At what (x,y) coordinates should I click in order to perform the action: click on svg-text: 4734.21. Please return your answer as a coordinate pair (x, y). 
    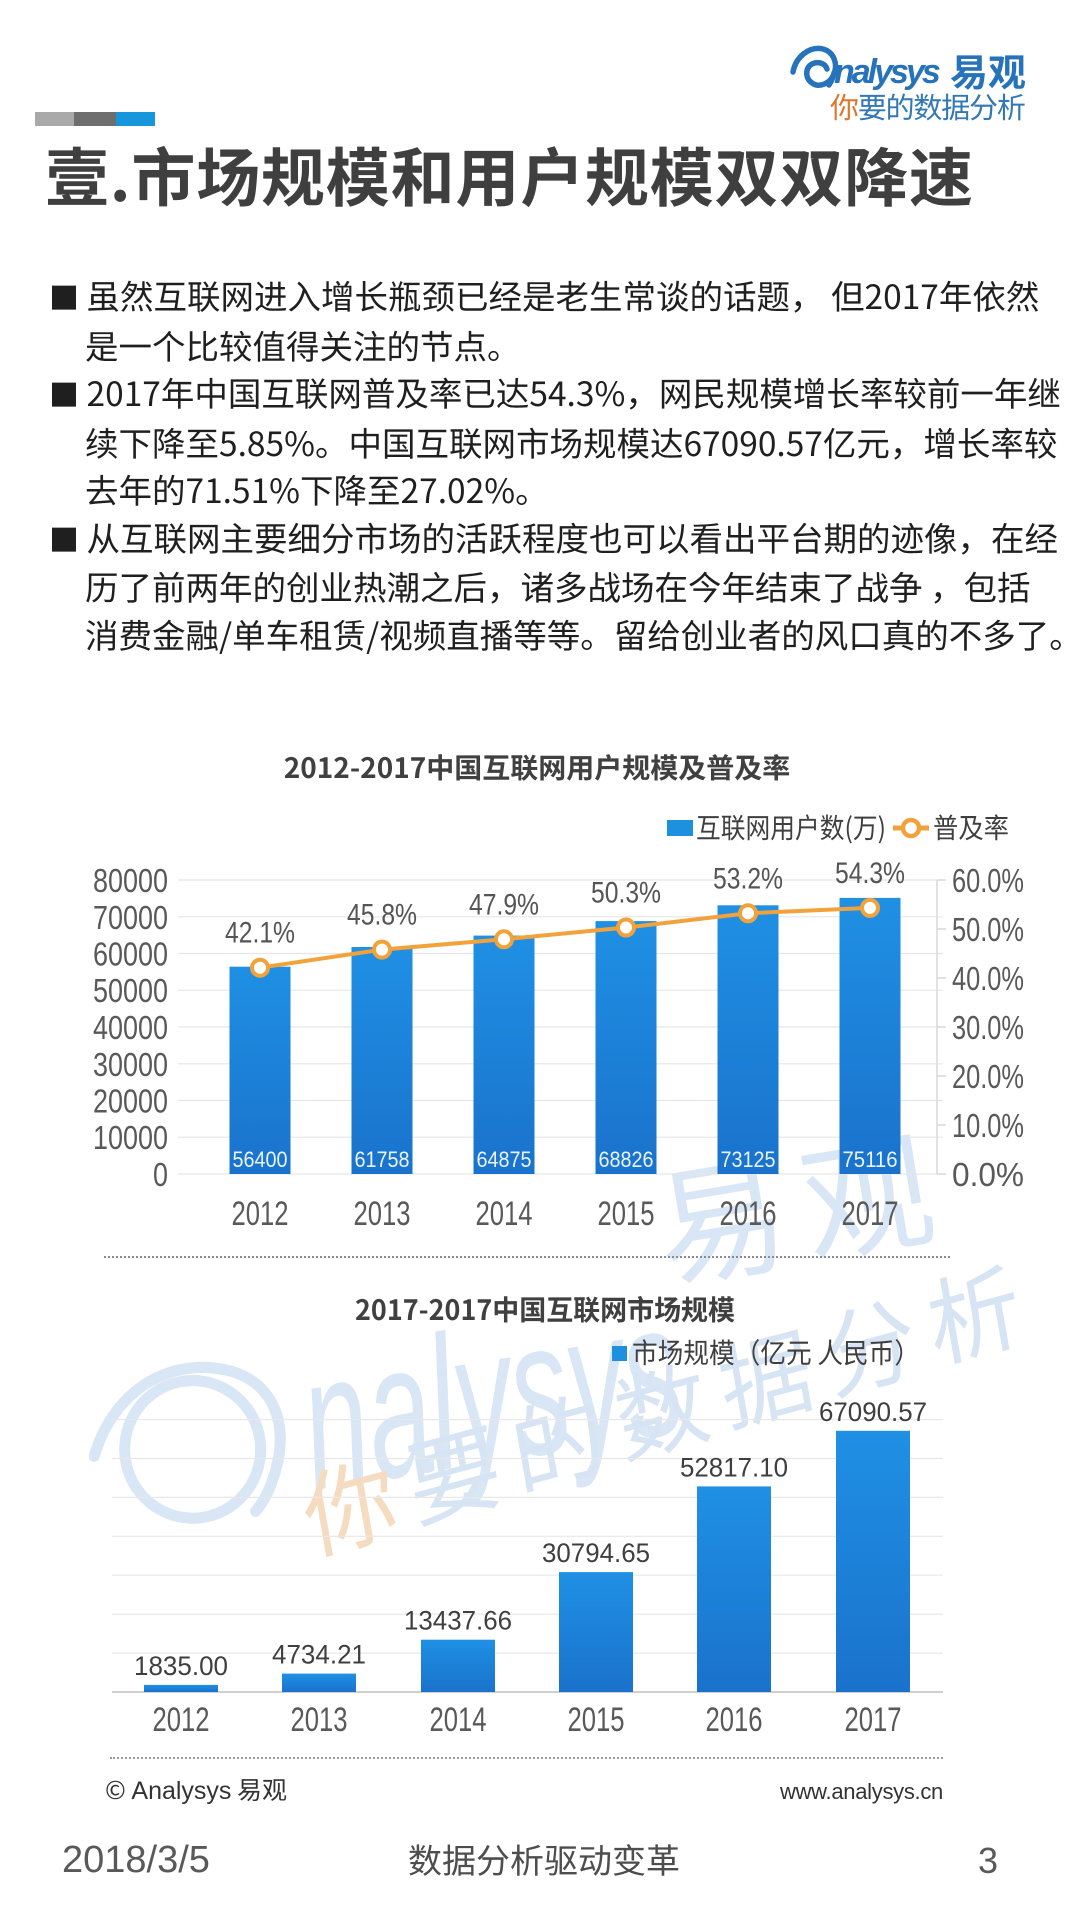
    Looking at the image, I should click on (319, 1655).